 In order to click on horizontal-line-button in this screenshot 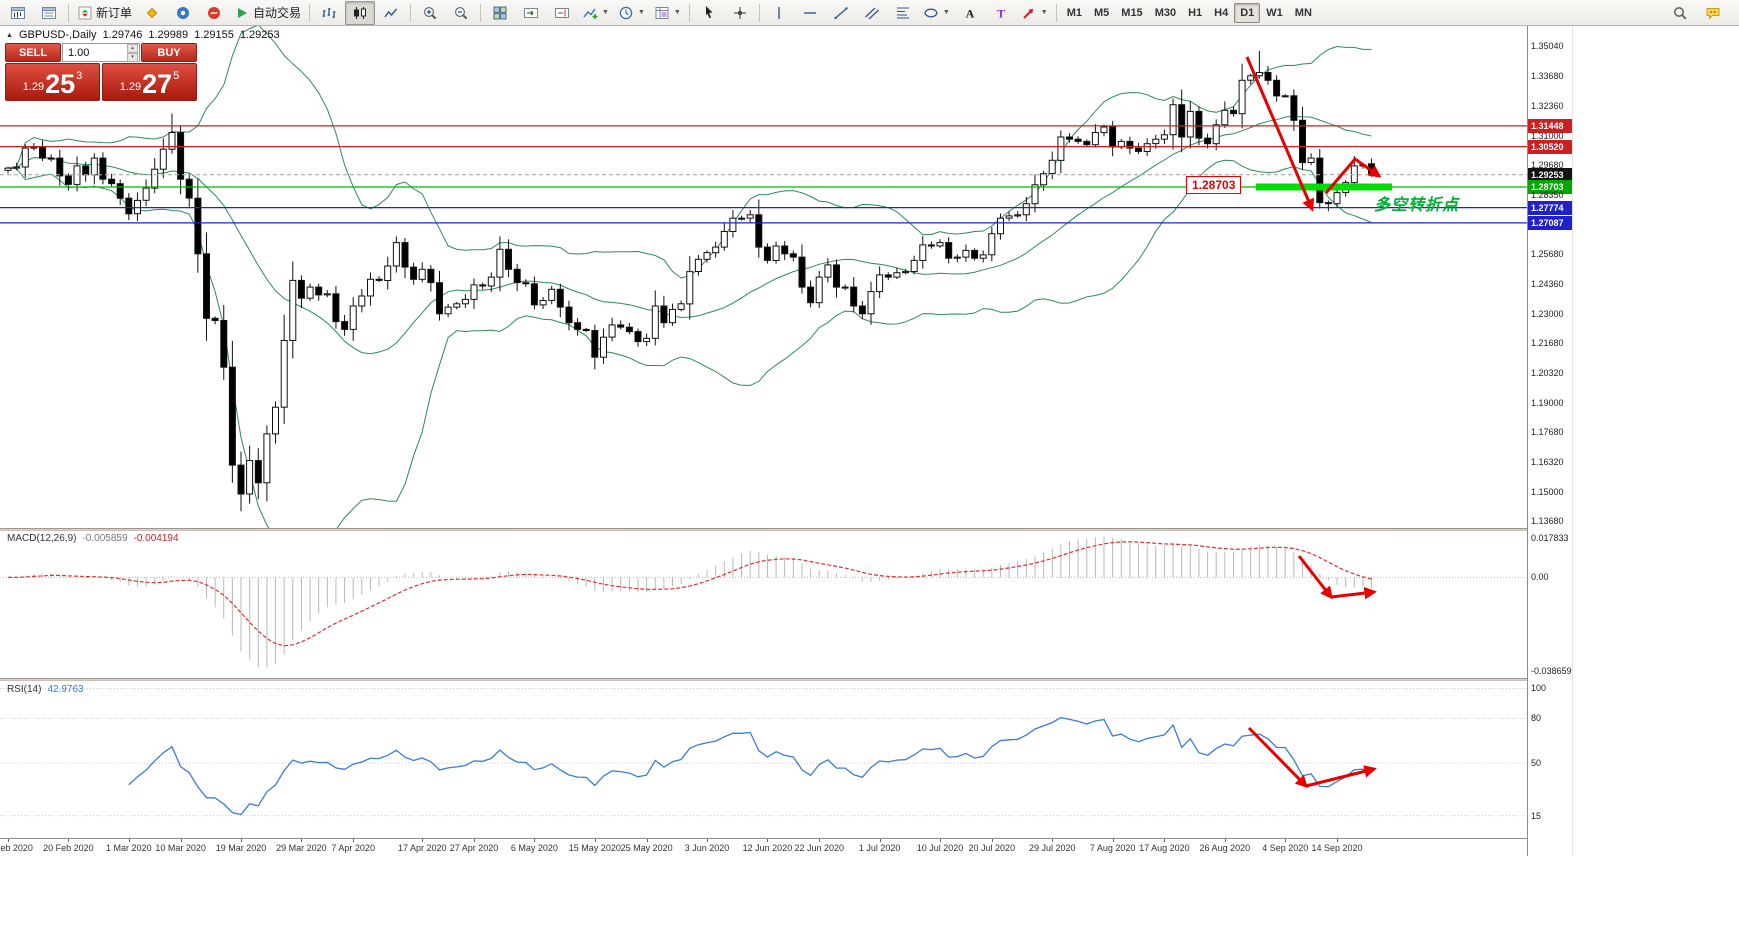, I will do `click(810, 13)`.